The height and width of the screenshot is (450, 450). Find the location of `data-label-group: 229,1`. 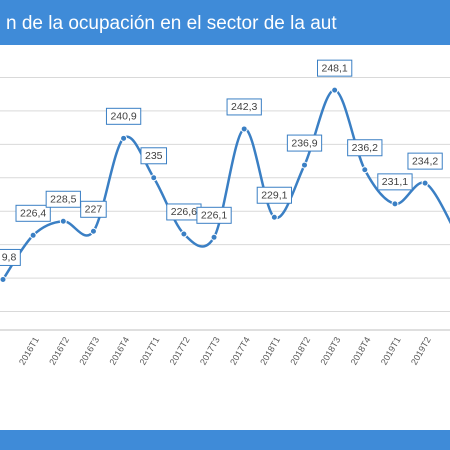

data-label-group: 229,1 is located at coordinates (274, 195).